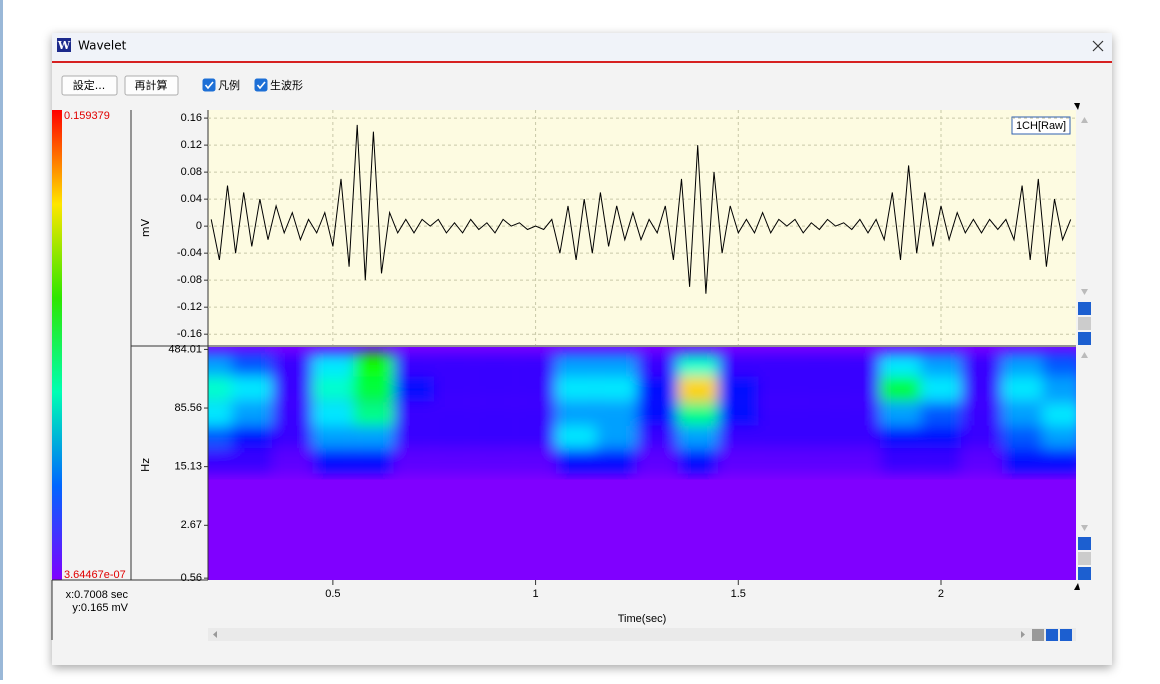 The image size is (1160, 684). What do you see at coordinates (1077, 106) in the screenshot?
I see `range-marker-top` at bounding box center [1077, 106].